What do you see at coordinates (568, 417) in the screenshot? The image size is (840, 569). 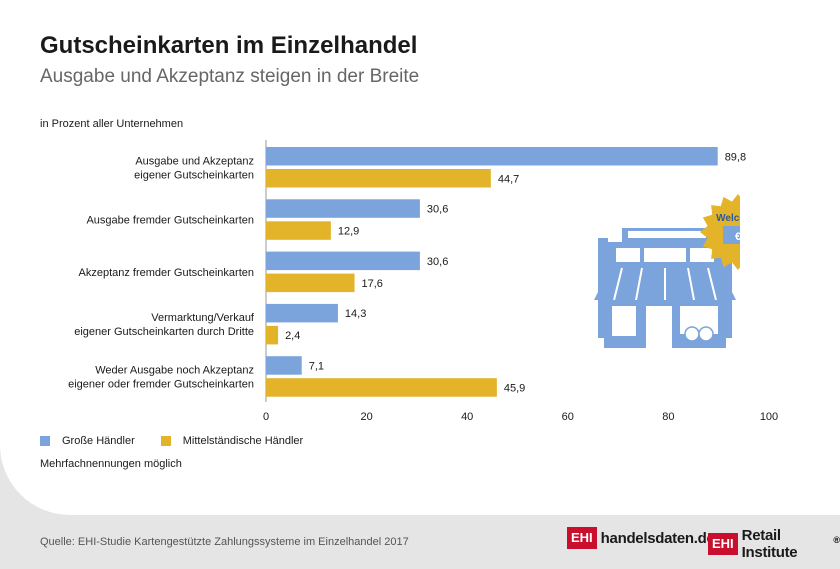 I see `x-tick-label: 60` at bounding box center [568, 417].